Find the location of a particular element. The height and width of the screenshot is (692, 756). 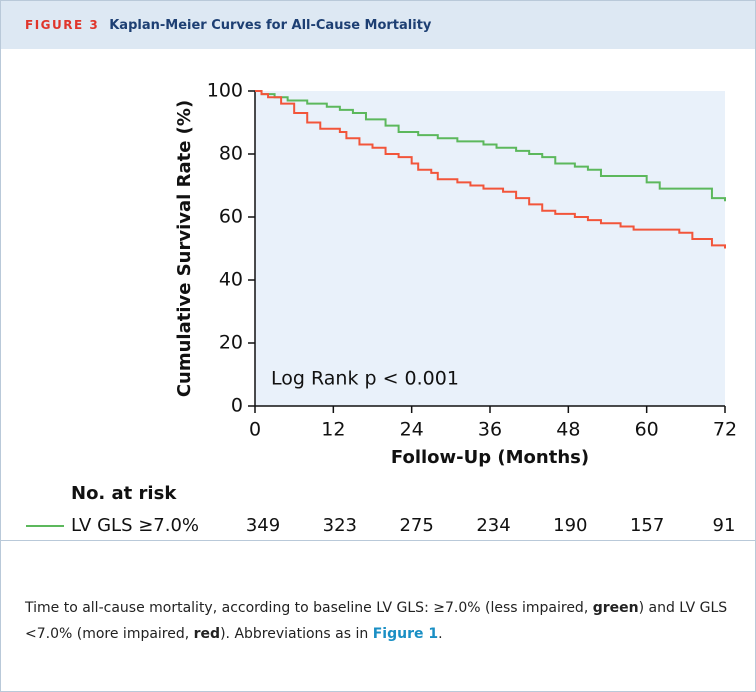

legend-label: LV GLS <7.0% is located at coordinates (135, 547).